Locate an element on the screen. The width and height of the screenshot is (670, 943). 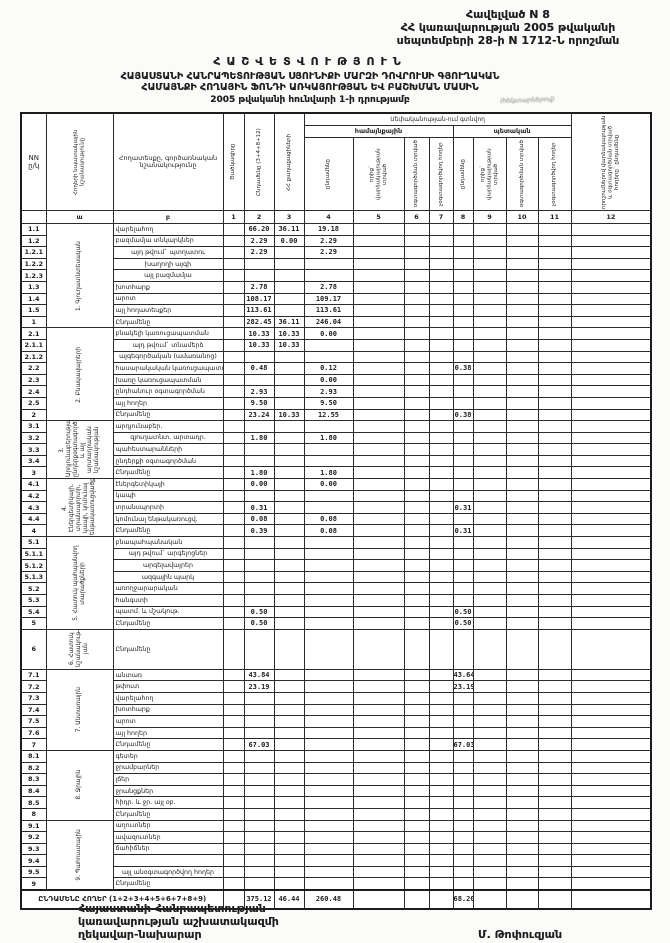
column-number-5: 3 is located at coordinates (289, 217).